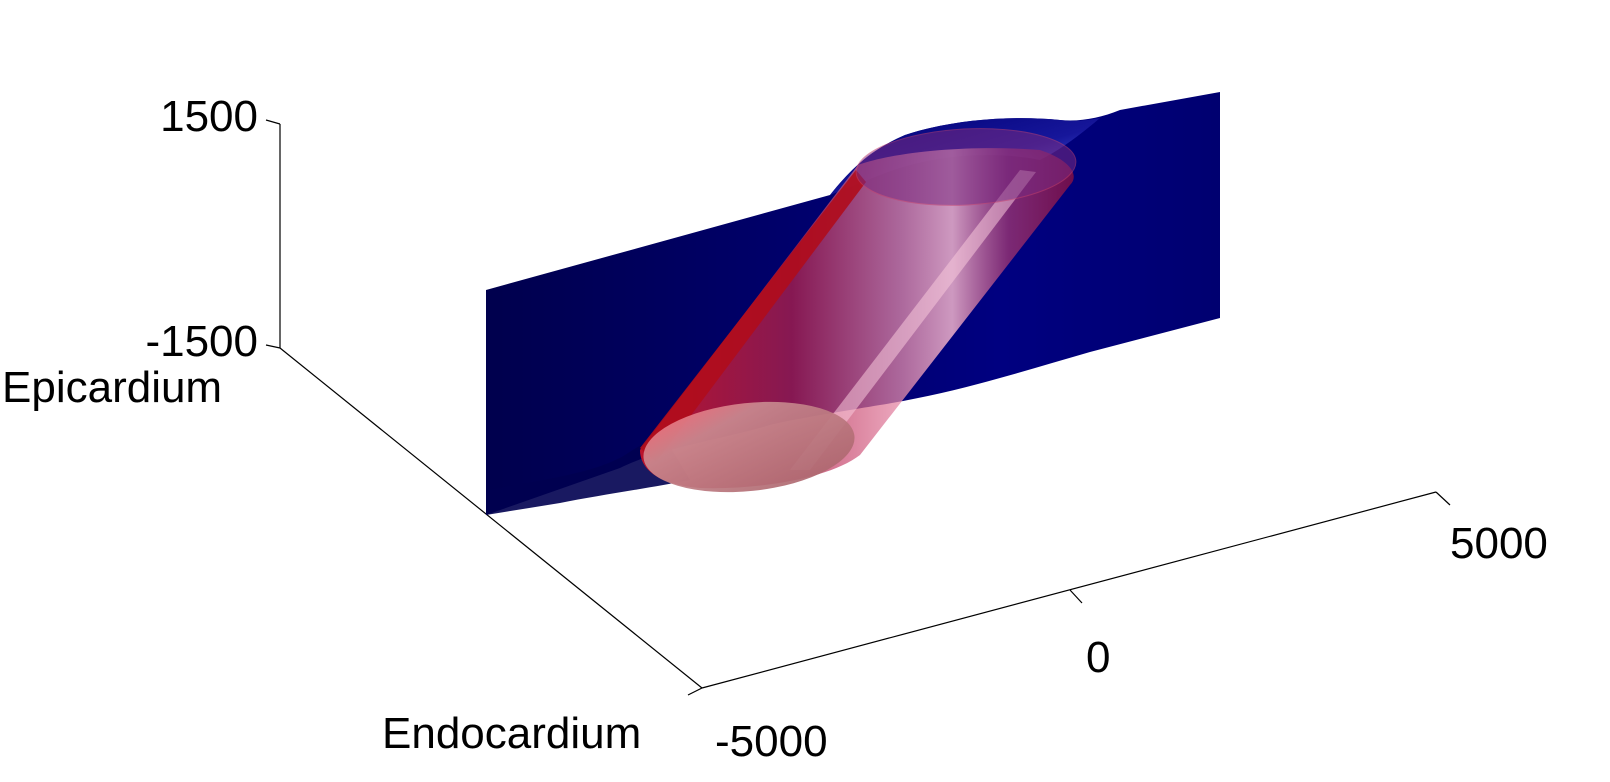  I want to click on surface-front-dip, so click(588, 476).